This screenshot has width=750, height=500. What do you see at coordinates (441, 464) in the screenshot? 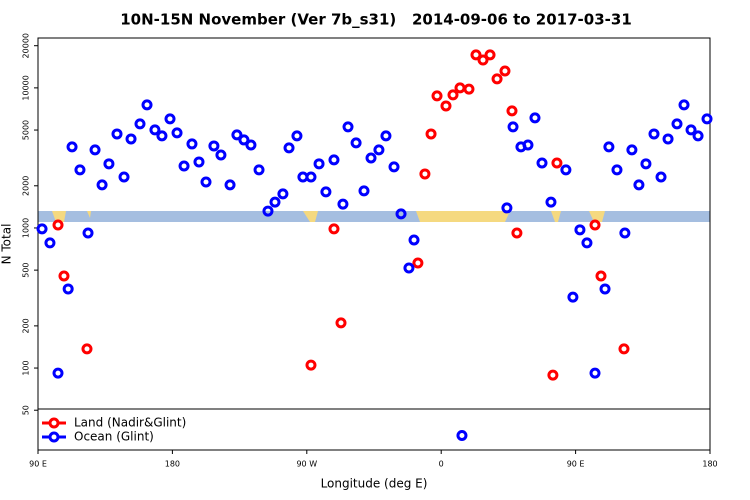
I see `x-tick-label: 0` at bounding box center [441, 464].